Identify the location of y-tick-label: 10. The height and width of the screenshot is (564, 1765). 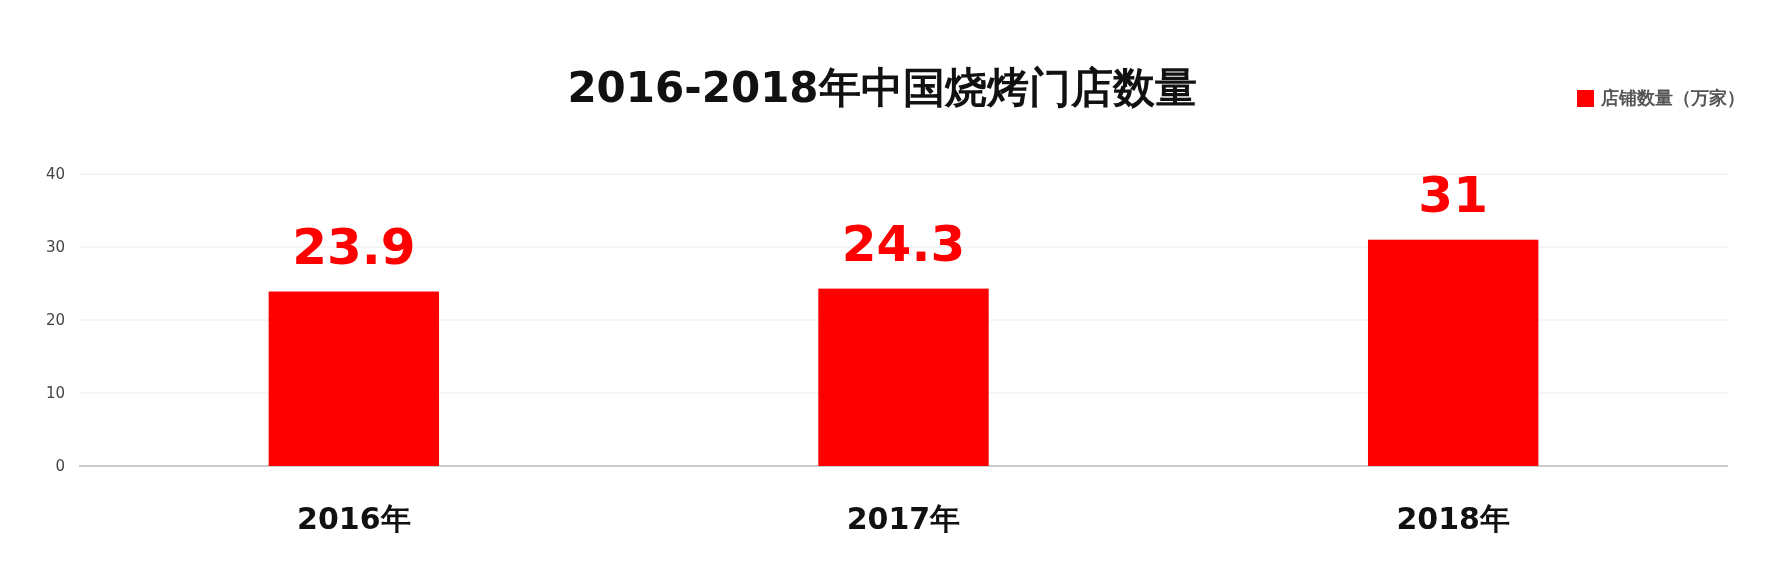
(55, 393).